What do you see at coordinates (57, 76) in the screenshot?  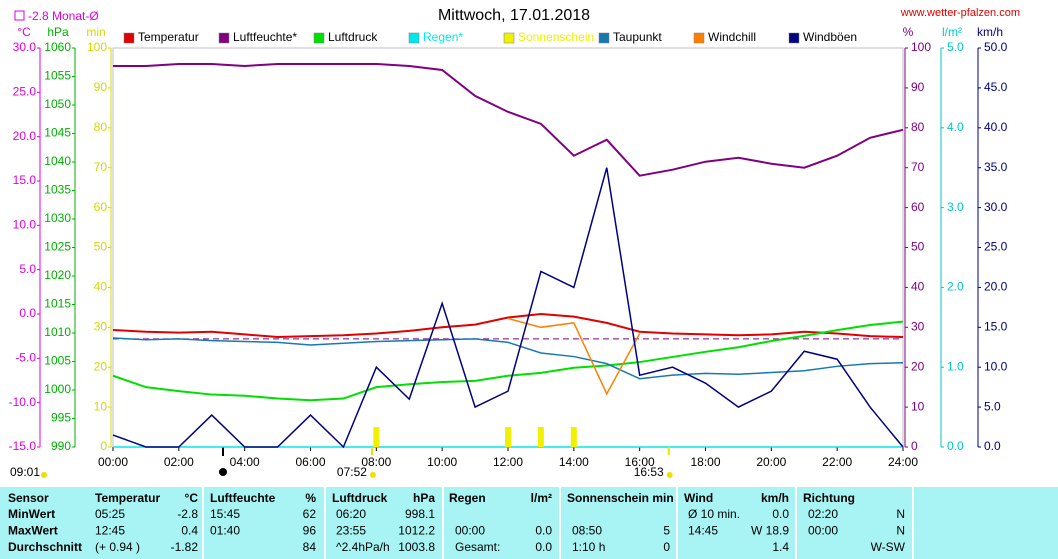 I see `y-tick-label: 1055` at bounding box center [57, 76].